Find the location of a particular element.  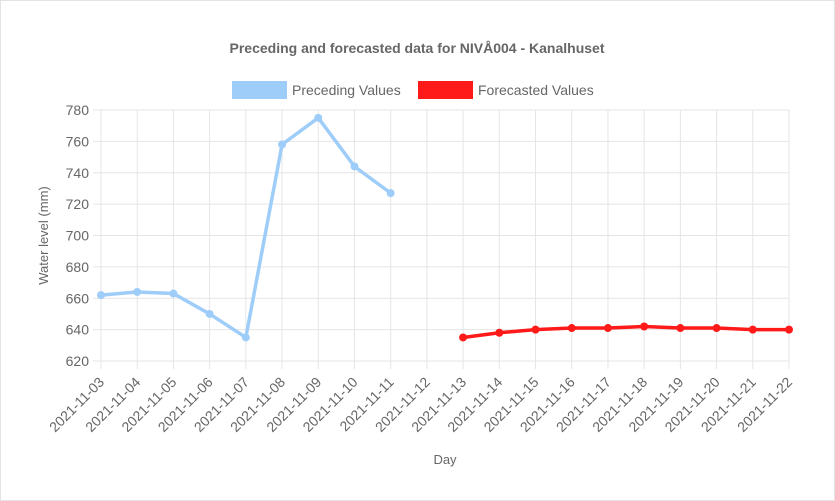

legend-label-preceding: Preceding Values is located at coordinates (346, 90).